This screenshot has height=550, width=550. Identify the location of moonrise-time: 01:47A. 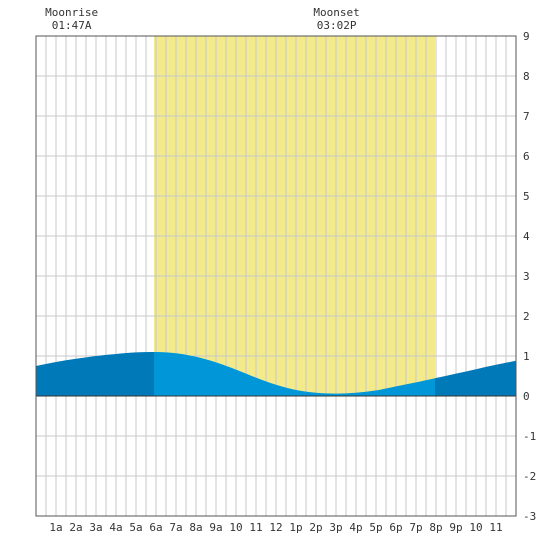
(72, 25).